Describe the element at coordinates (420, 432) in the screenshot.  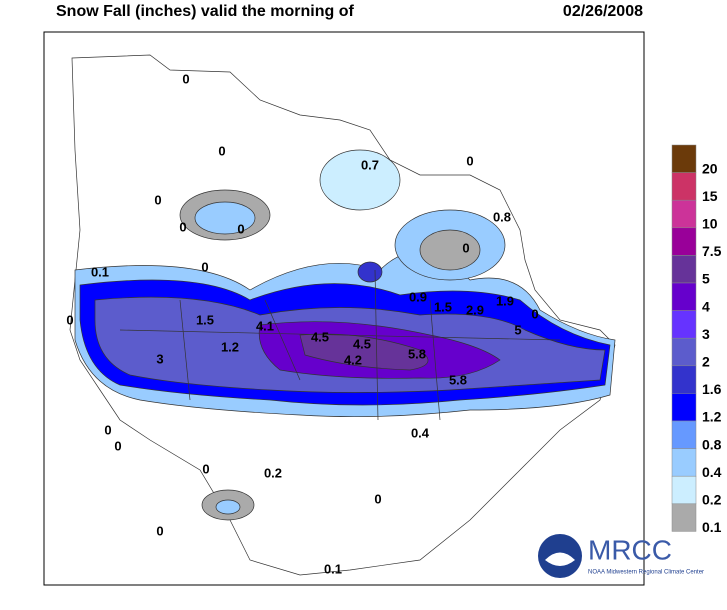
I see `station-value: 0.4` at that location.